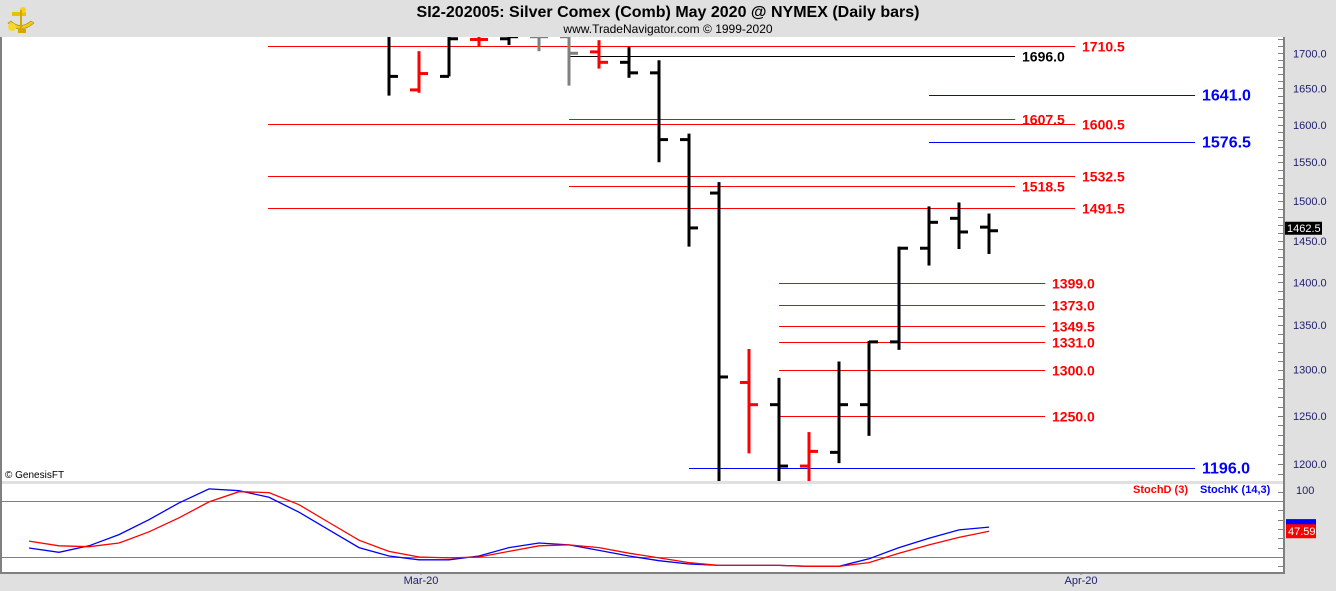 The width and height of the screenshot is (1336, 591). Describe the element at coordinates (1310, 126) in the screenshot. I see `price-tick-label: 1600.0` at that location.